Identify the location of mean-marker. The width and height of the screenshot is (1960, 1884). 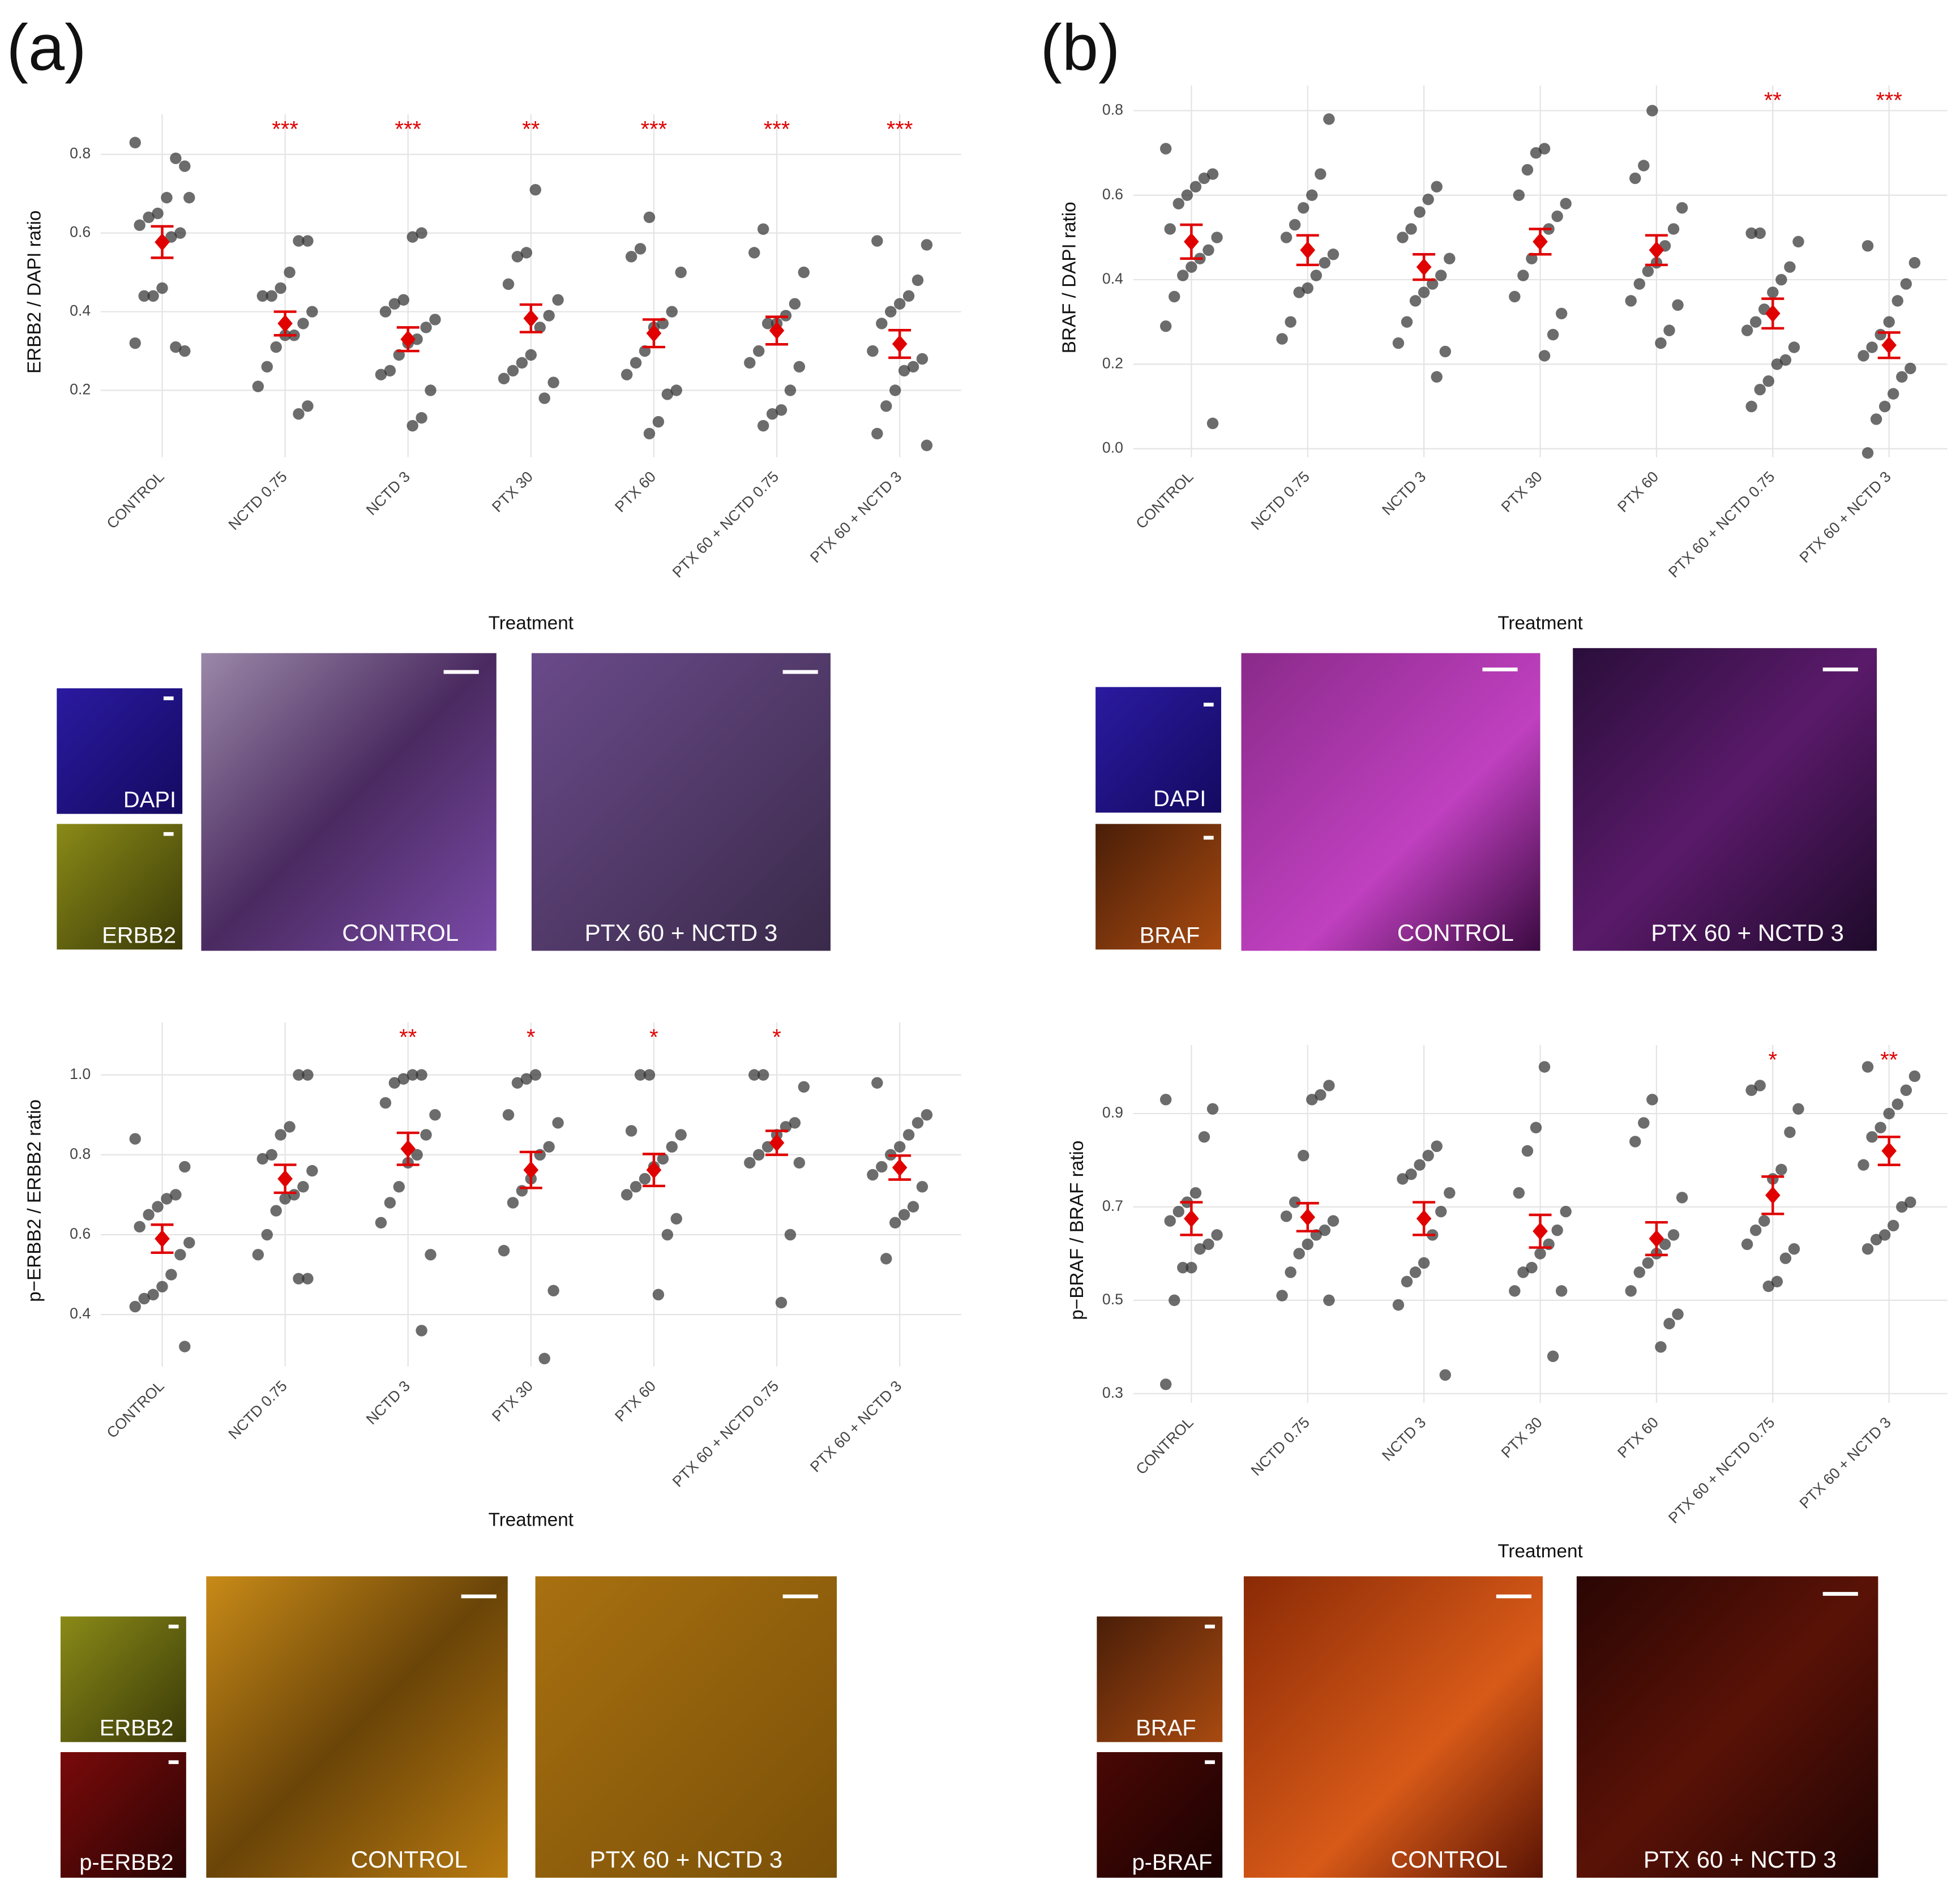
(285, 1179).